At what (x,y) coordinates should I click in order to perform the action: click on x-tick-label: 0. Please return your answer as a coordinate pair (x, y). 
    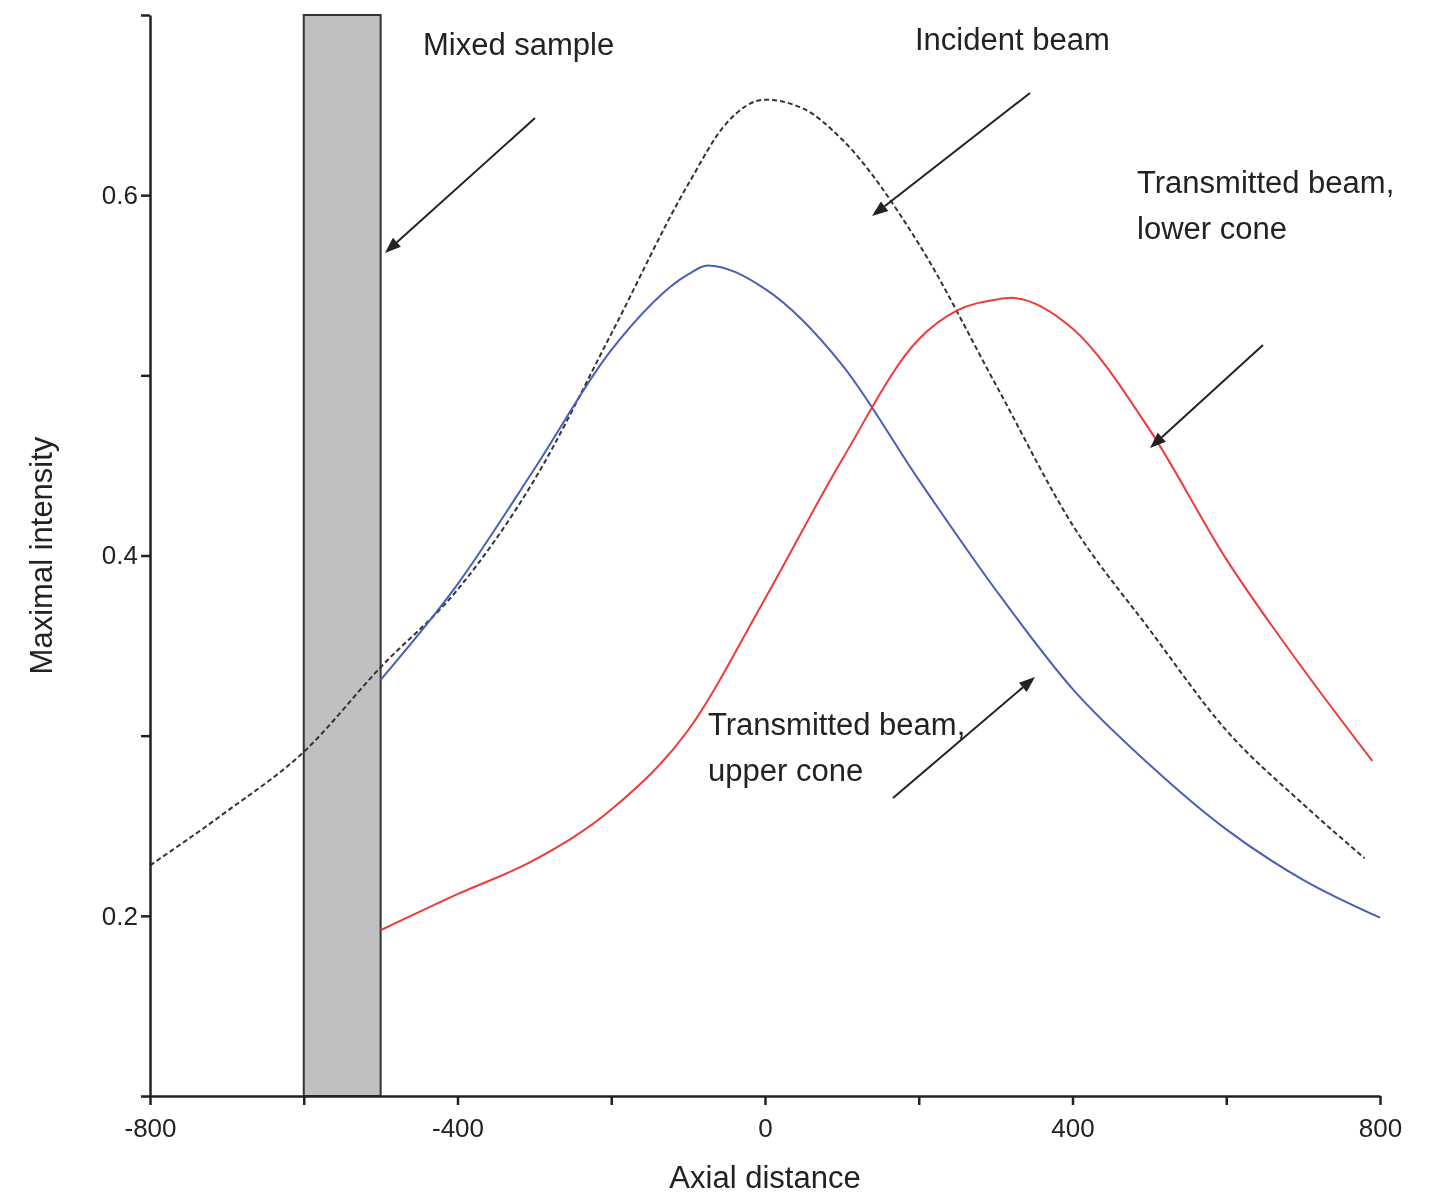
    Looking at the image, I should click on (765, 1127).